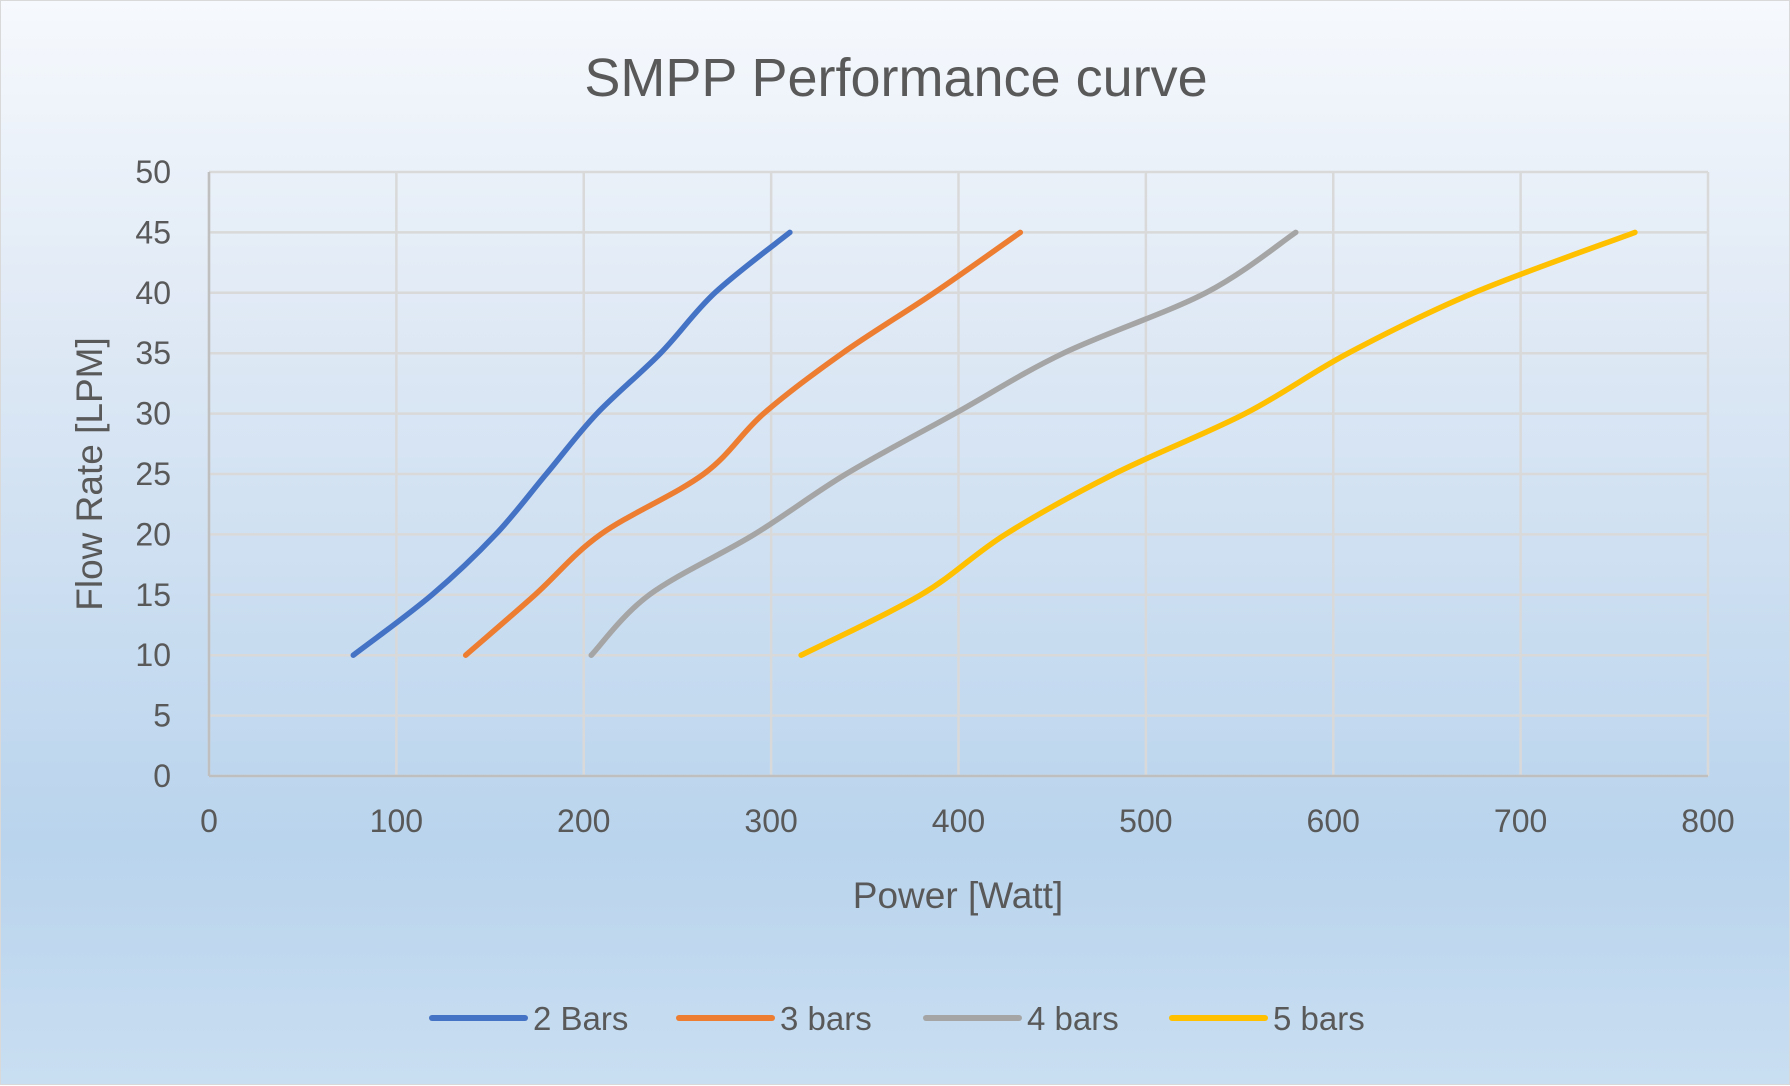 The width and height of the screenshot is (1790, 1086). I want to click on y-axis-title: Flow Rate [LPM], so click(89, 473).